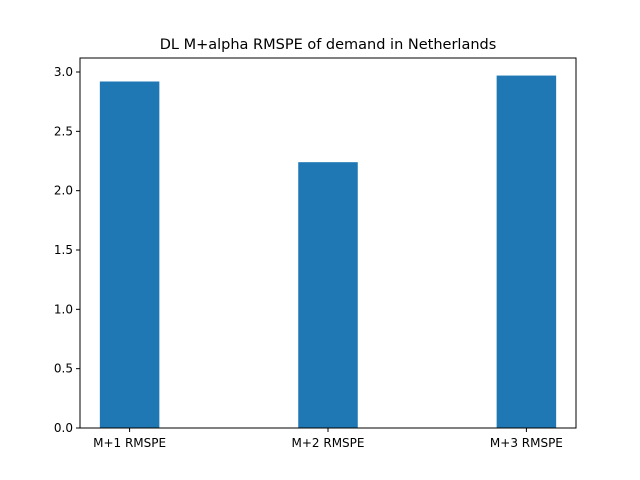 Image resolution: width=640 pixels, height=480 pixels. I want to click on y-tick-label: 3.0, so click(63, 72).